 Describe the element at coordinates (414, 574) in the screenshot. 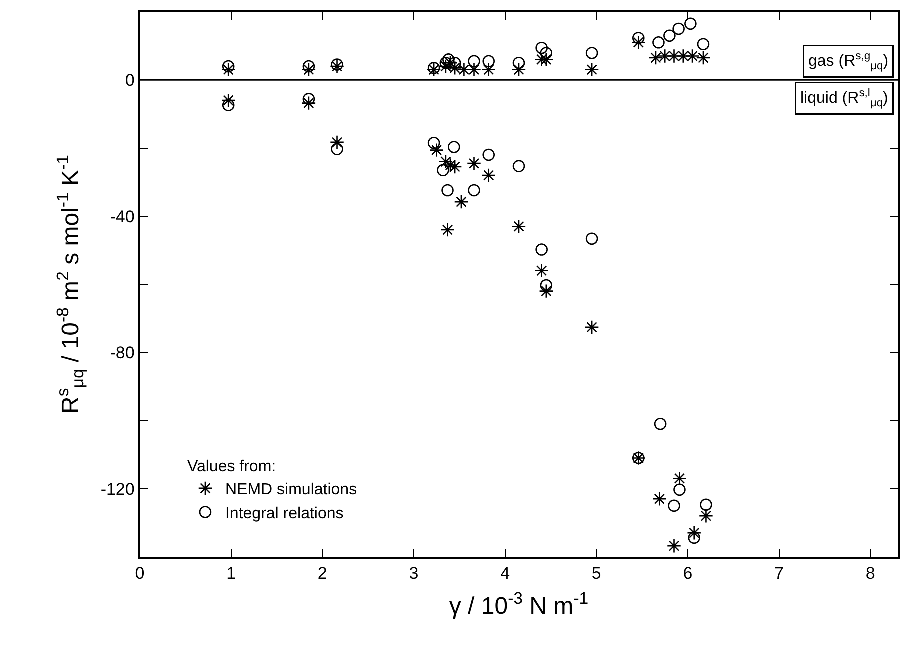

I see `x-tick-label: 3` at that location.